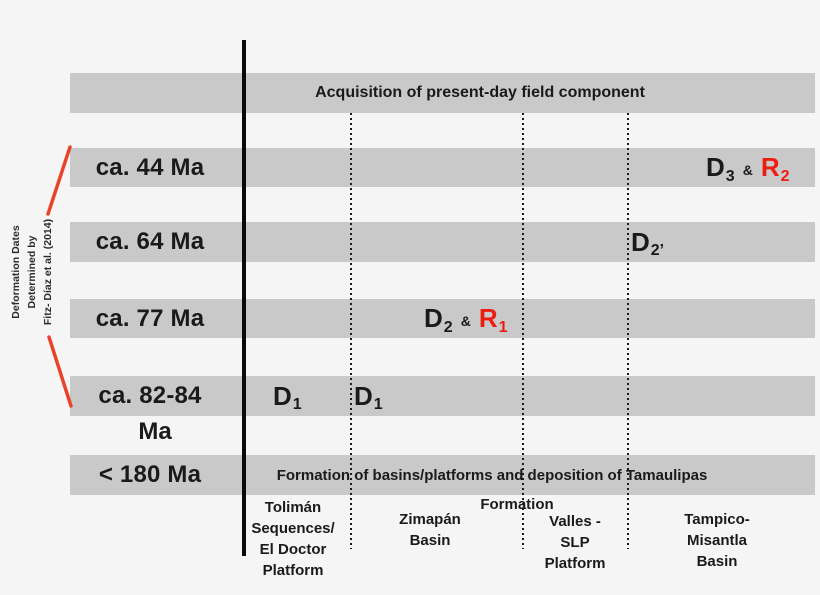  I want to click on left-note-line-2: Determined by, so click(32, 272).